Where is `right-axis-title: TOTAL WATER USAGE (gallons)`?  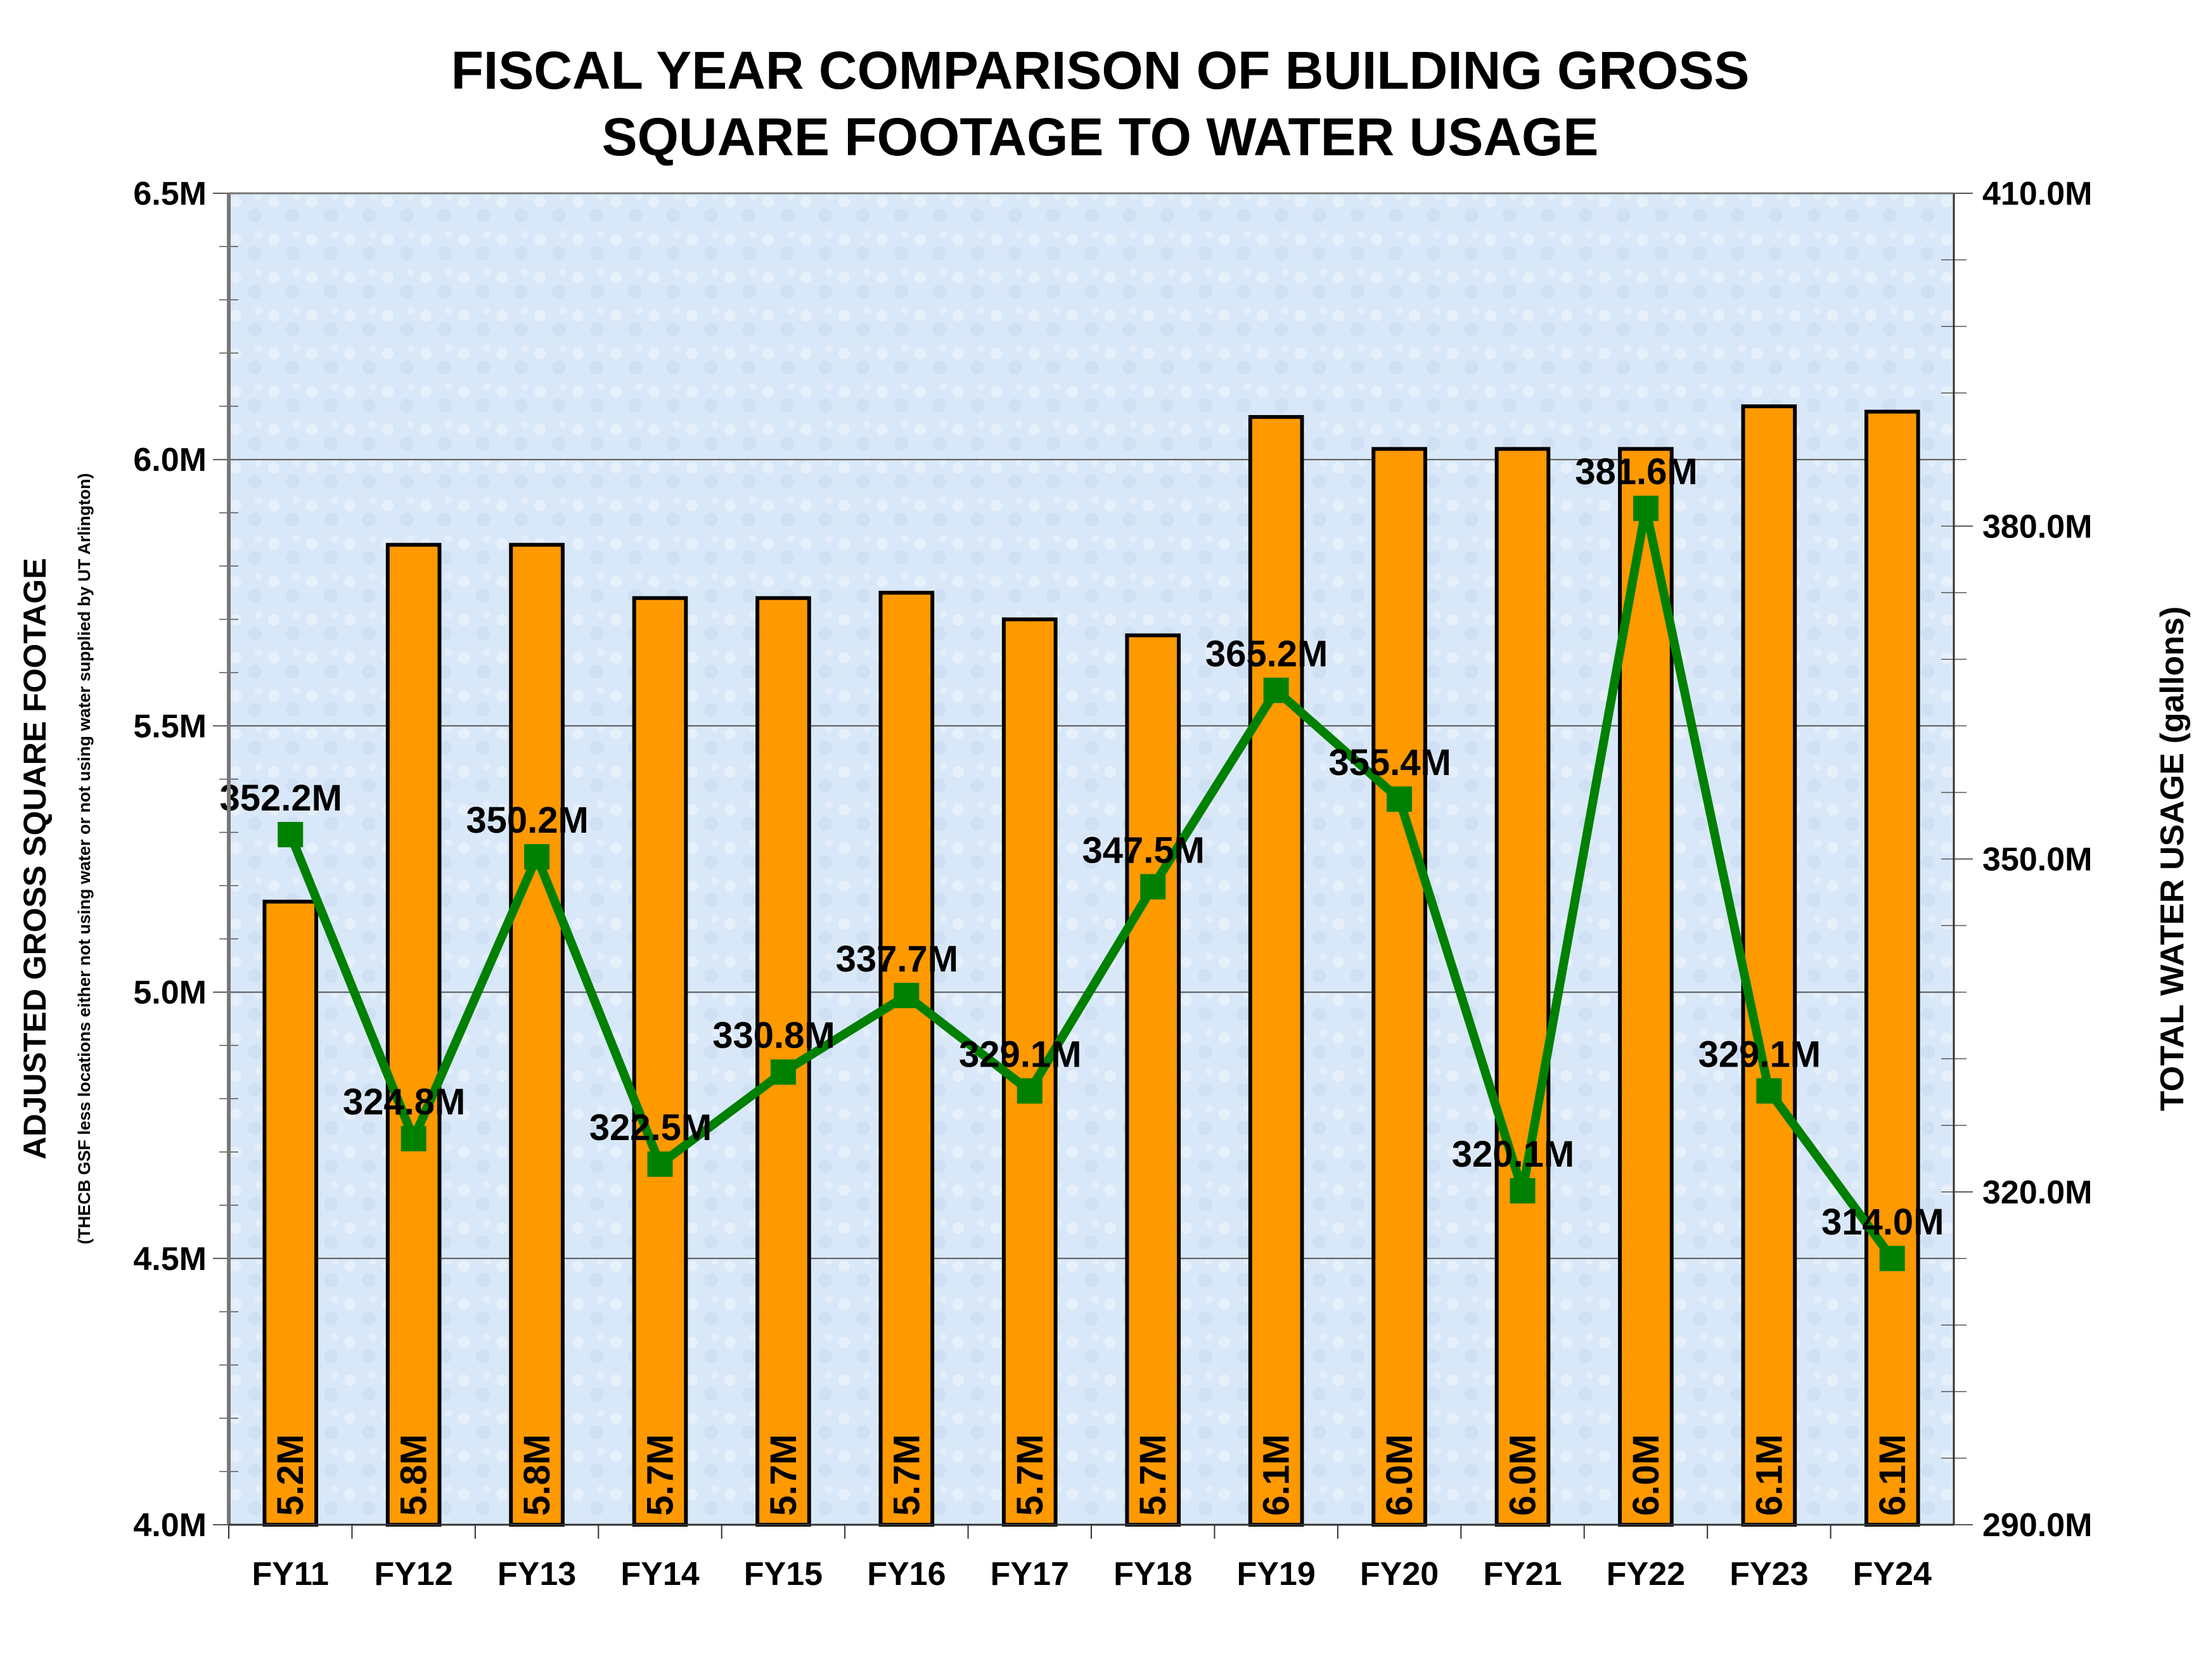 right-axis-title: TOTAL WATER USAGE (gallons) is located at coordinates (2172, 858).